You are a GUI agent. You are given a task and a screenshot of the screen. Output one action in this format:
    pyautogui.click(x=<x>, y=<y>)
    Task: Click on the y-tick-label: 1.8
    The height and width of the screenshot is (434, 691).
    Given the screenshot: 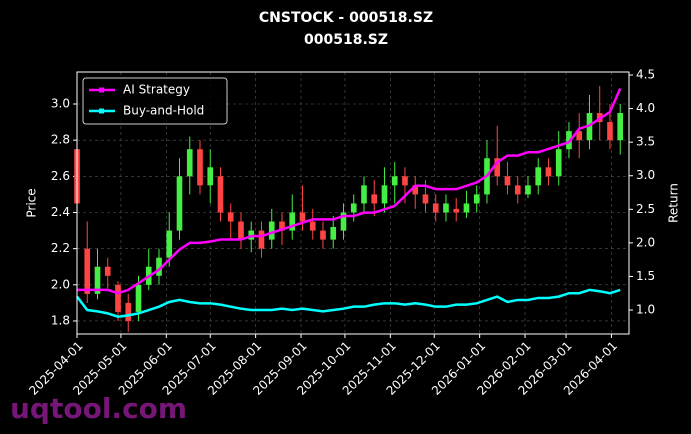 What is the action you would take?
    pyautogui.click(x=60, y=320)
    